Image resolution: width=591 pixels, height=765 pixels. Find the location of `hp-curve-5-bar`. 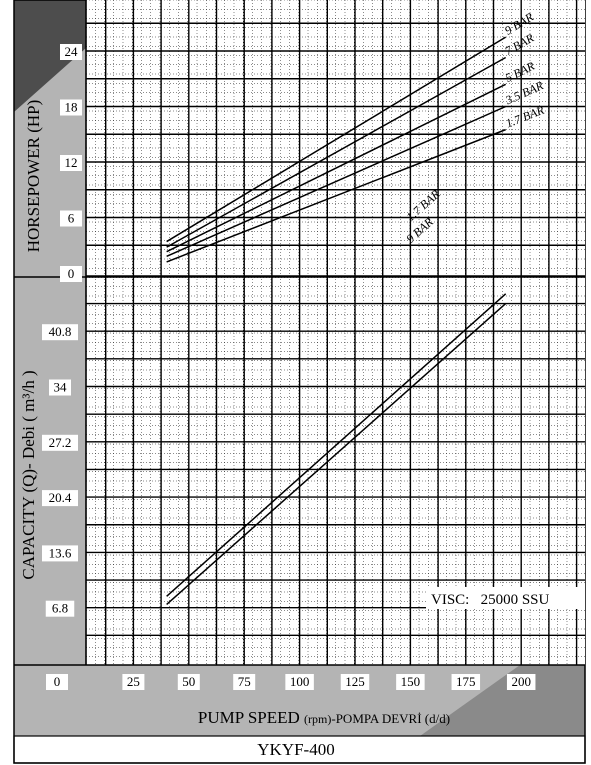

hp-curve-5-bar is located at coordinates (336, 168).